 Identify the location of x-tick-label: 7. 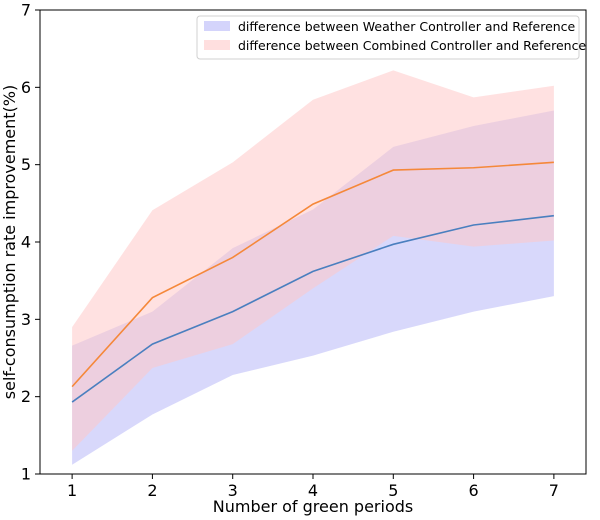
(554, 490).